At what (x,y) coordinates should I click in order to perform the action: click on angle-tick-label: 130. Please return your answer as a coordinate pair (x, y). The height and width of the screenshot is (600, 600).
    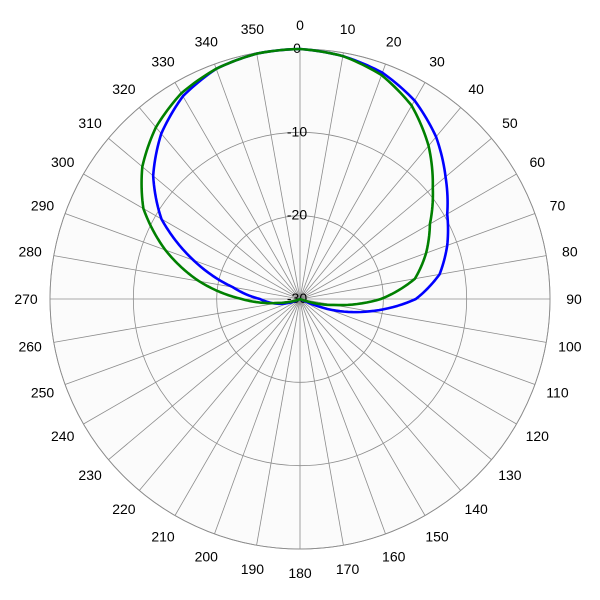
    Looking at the image, I should click on (510, 475).